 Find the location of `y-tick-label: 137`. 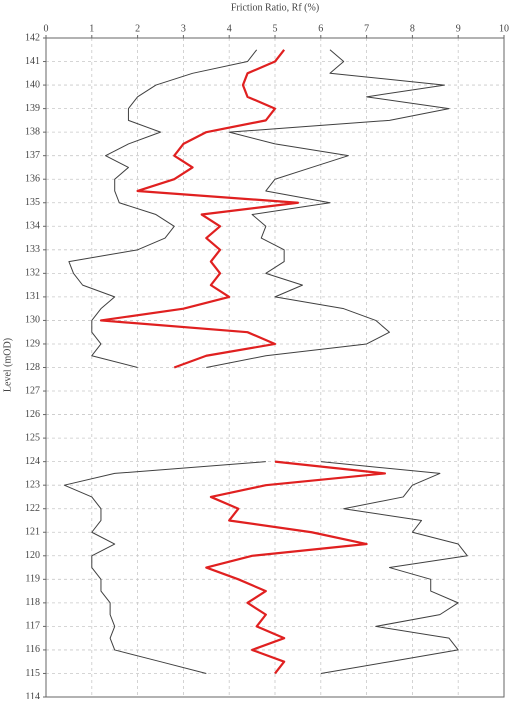

y-tick-label: 137 is located at coordinates (32, 155).